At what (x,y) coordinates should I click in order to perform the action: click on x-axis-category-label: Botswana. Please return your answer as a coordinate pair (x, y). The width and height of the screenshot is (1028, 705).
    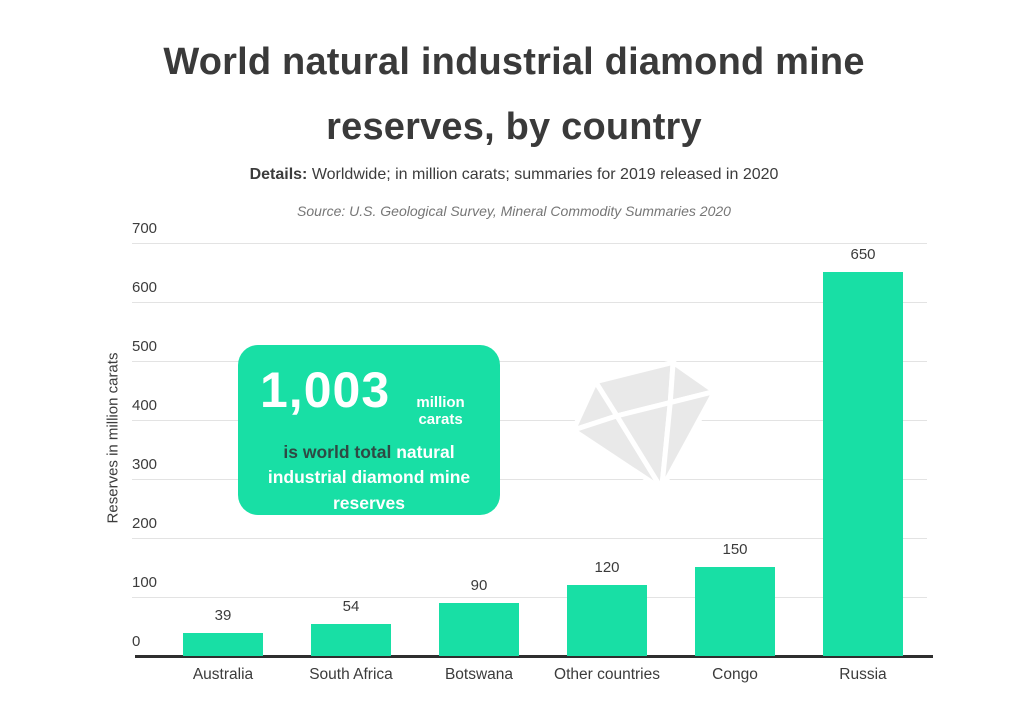
    Looking at the image, I should click on (479, 674).